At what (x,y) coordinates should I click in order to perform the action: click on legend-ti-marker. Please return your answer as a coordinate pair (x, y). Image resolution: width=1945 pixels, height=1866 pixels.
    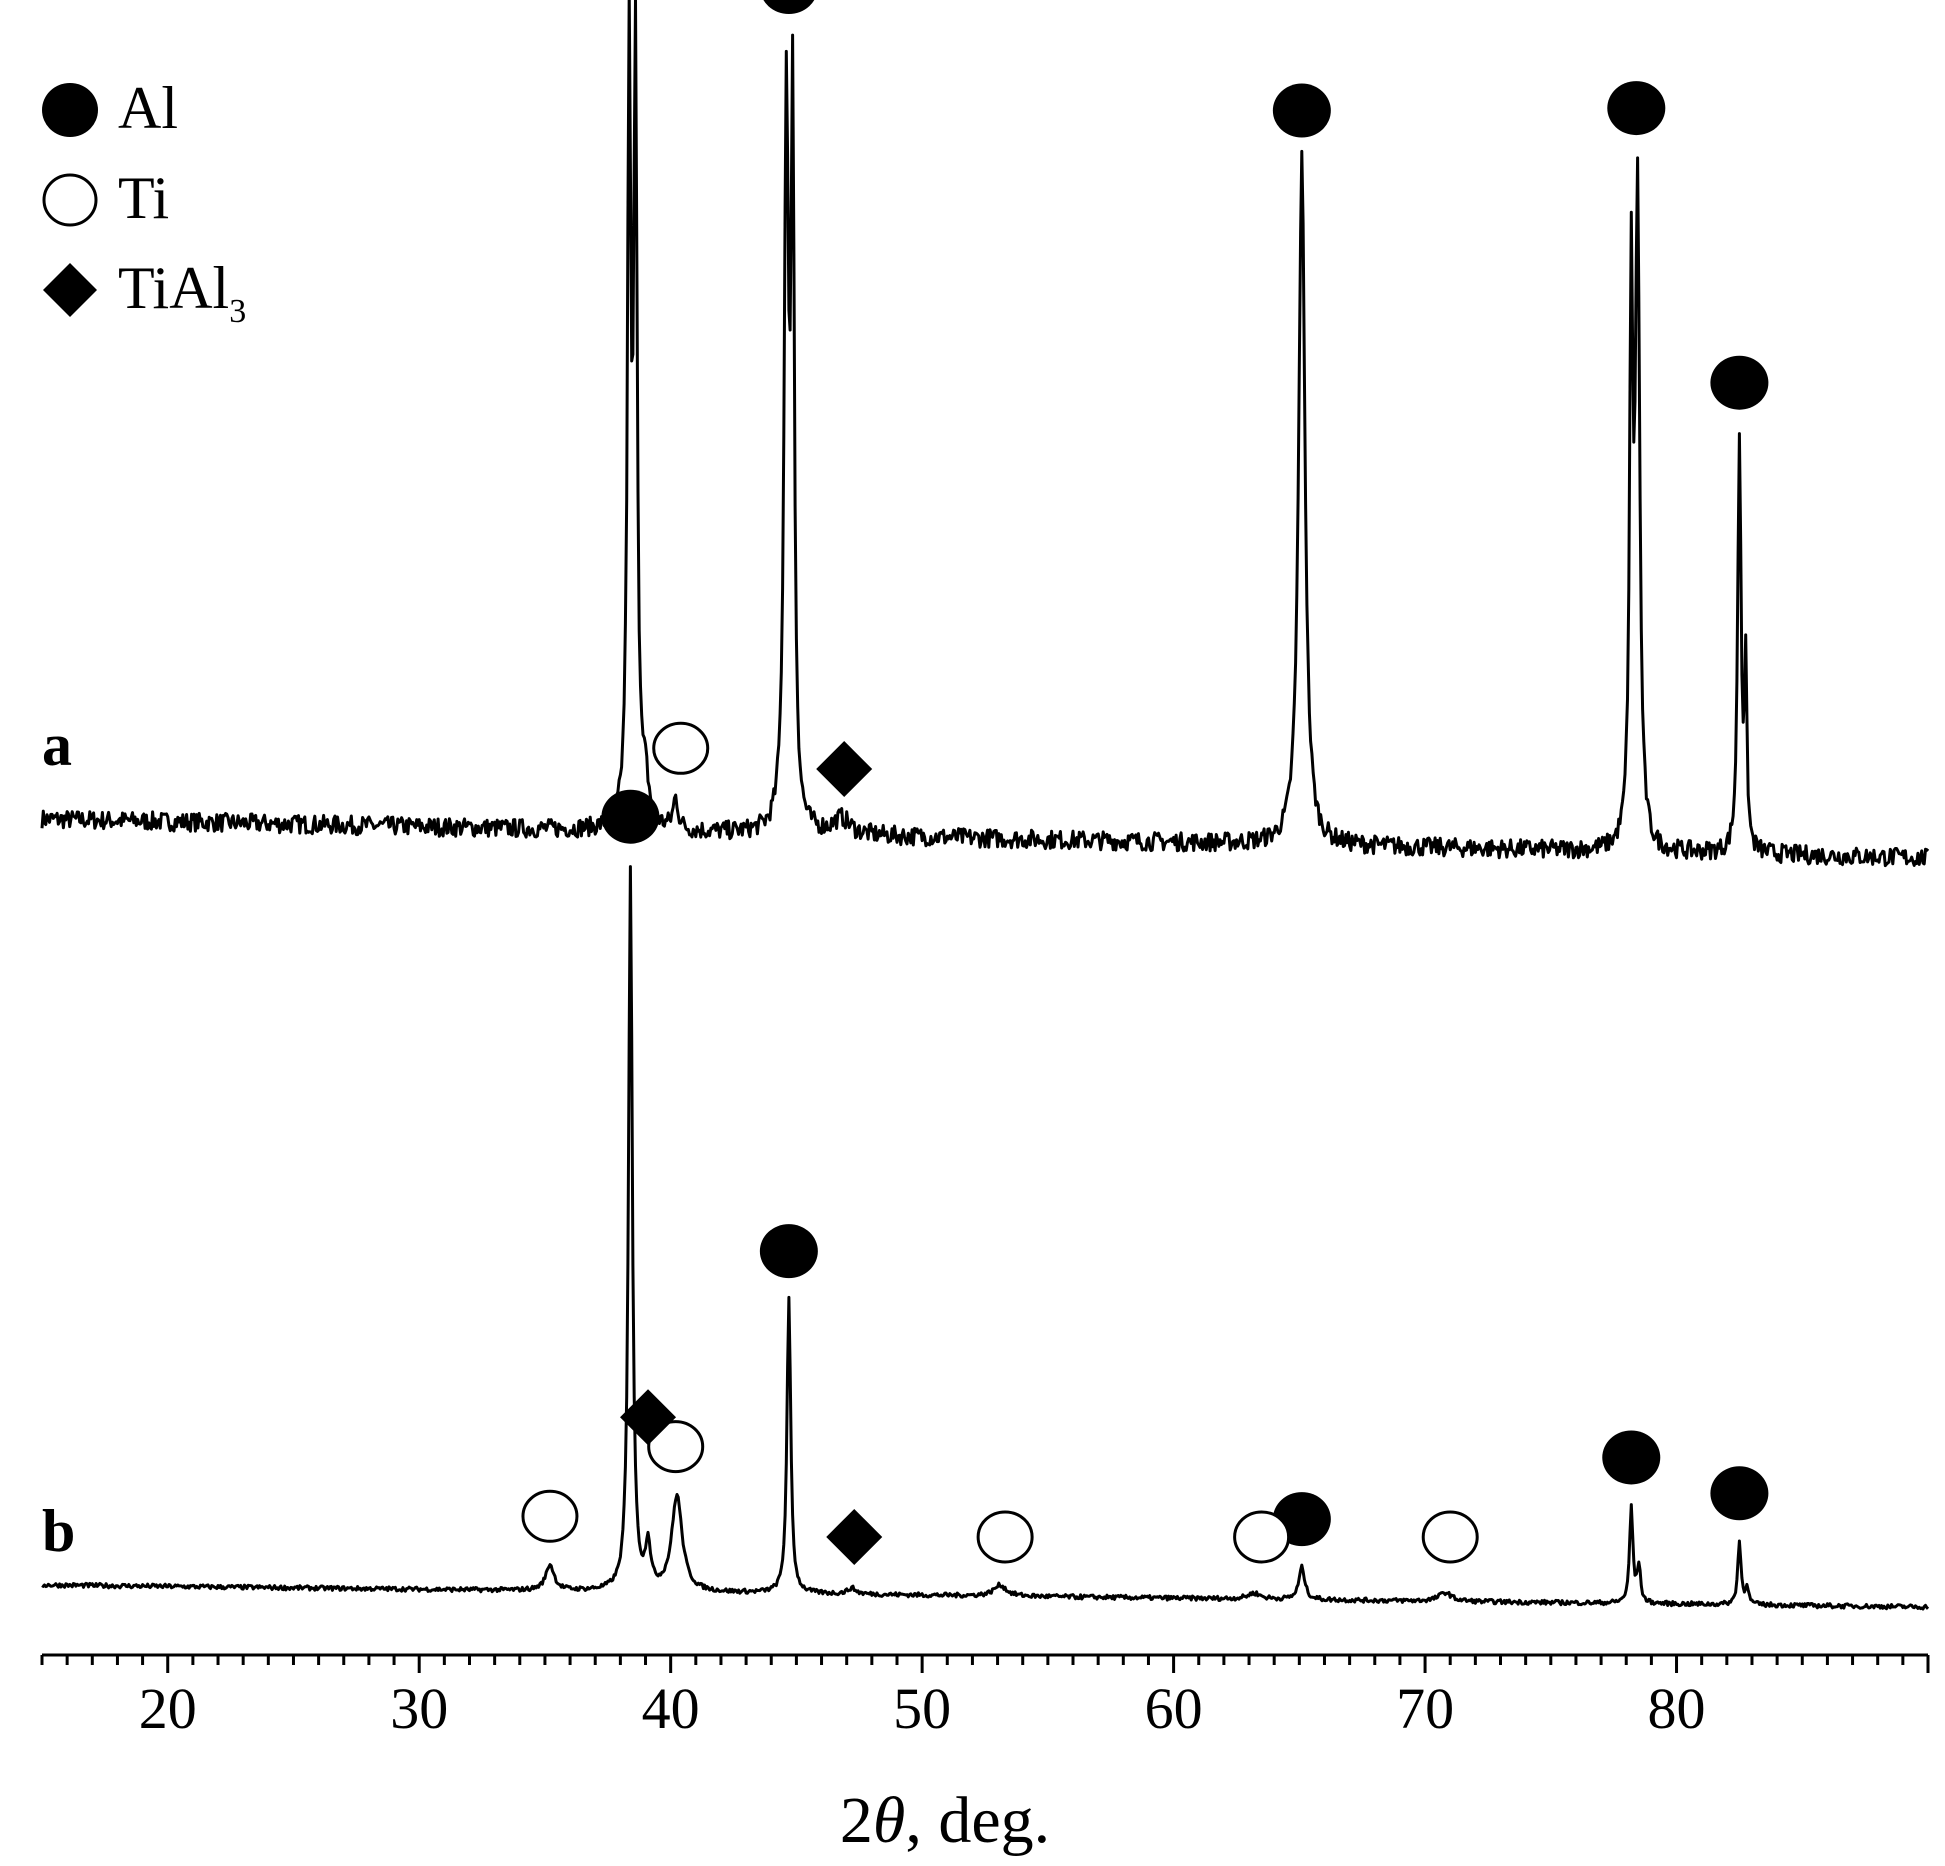
    Looking at the image, I should click on (70, 200).